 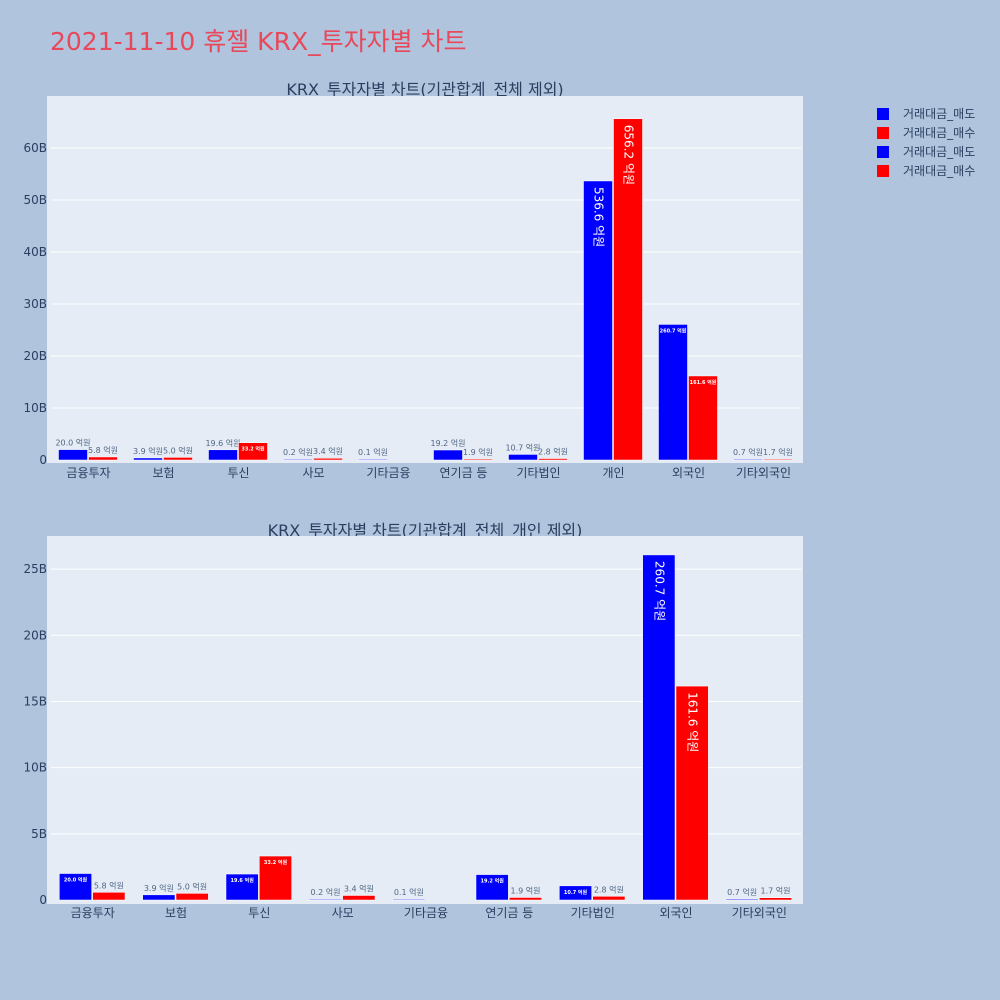 I want to click on x-tick-label: 기타금융, so click(x=426, y=913).